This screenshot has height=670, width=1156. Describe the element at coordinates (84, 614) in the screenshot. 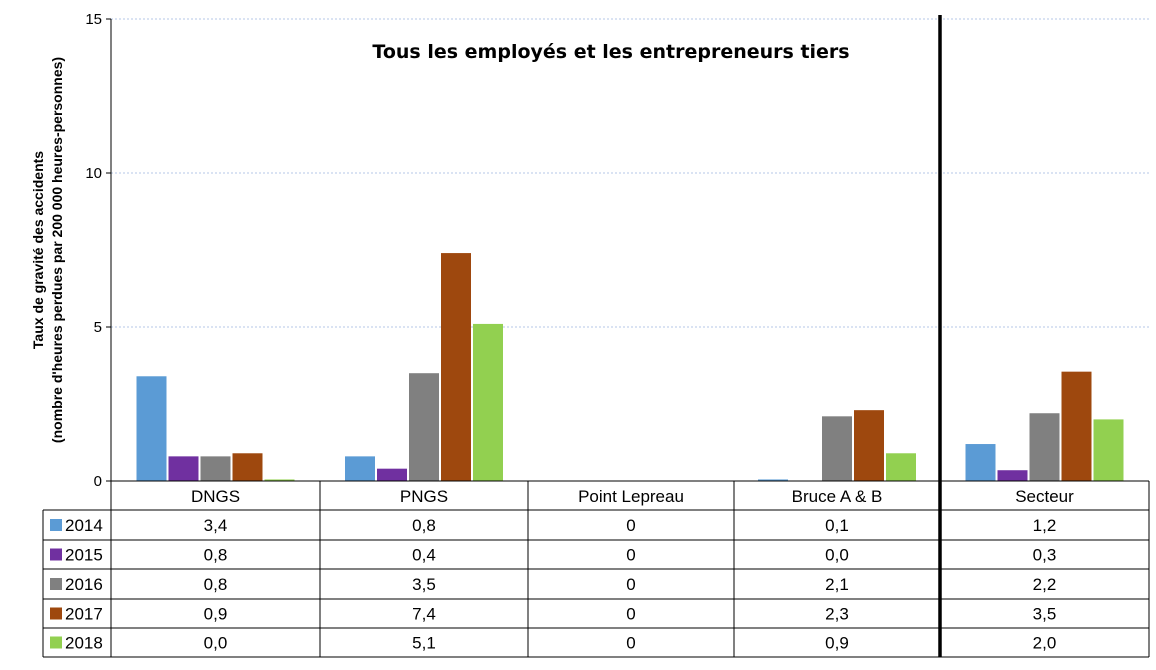

I see `legend-label-2017: 2017` at that location.